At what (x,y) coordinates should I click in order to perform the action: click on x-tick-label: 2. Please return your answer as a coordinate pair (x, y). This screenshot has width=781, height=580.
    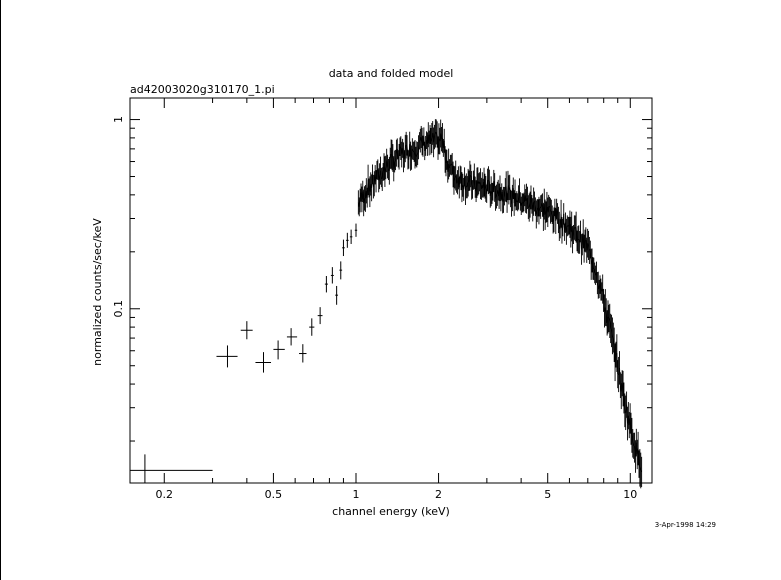
    Looking at the image, I should click on (438, 494).